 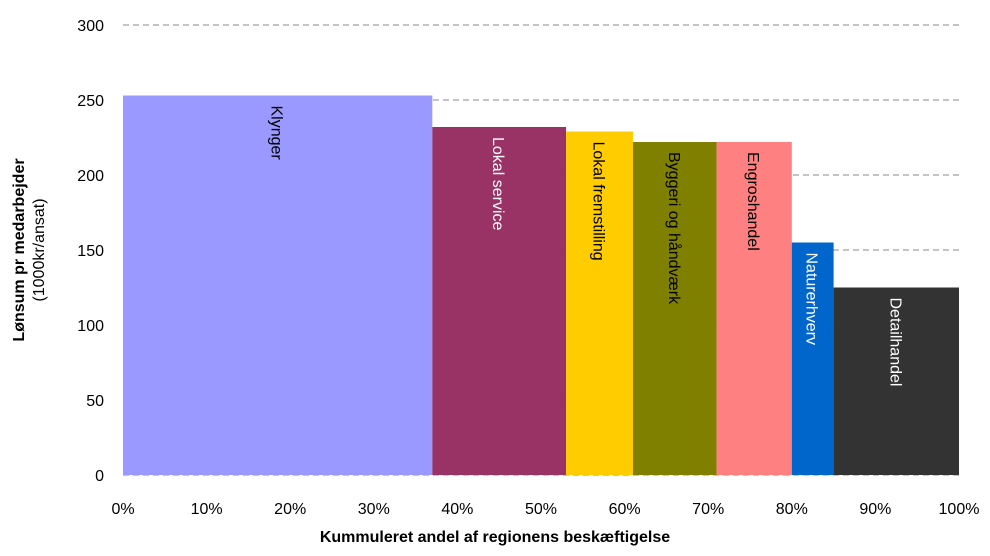 I want to click on bar-label: Byggeri og håndværk, so click(x=674, y=228).